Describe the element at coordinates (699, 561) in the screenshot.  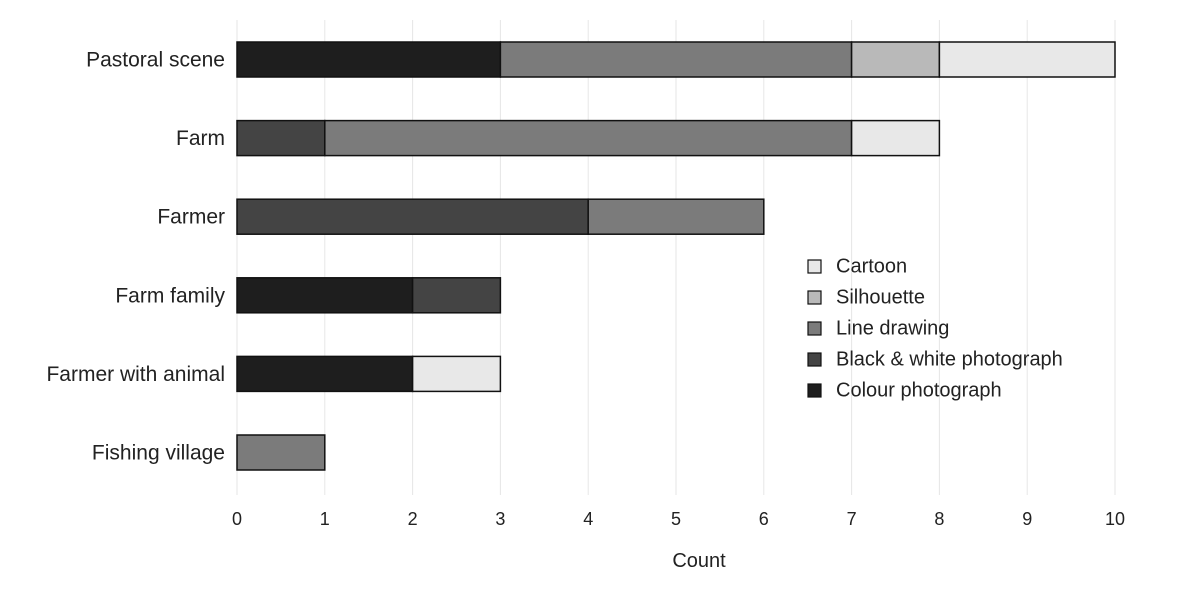
I see `x-axis-title: Count` at that location.